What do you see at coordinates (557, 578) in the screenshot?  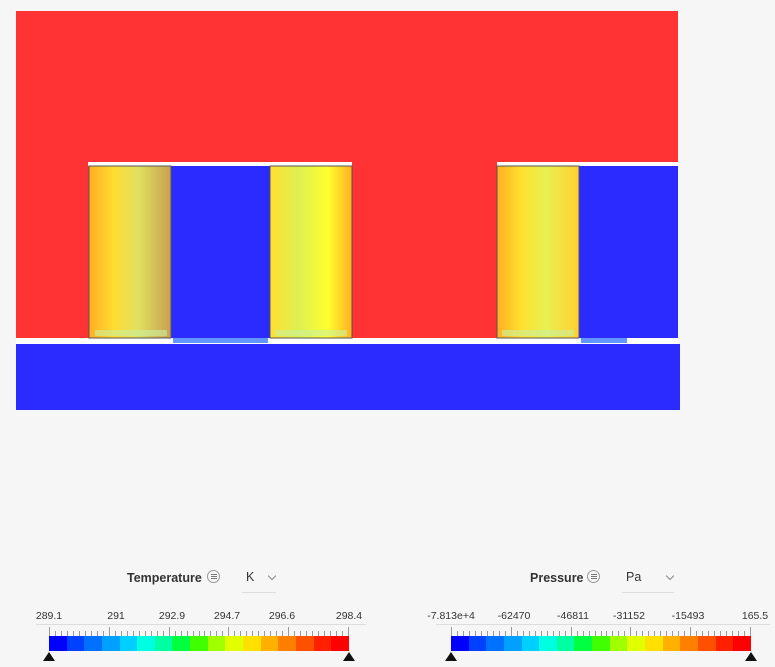 I see `legend-quantity-label: Pressure` at bounding box center [557, 578].